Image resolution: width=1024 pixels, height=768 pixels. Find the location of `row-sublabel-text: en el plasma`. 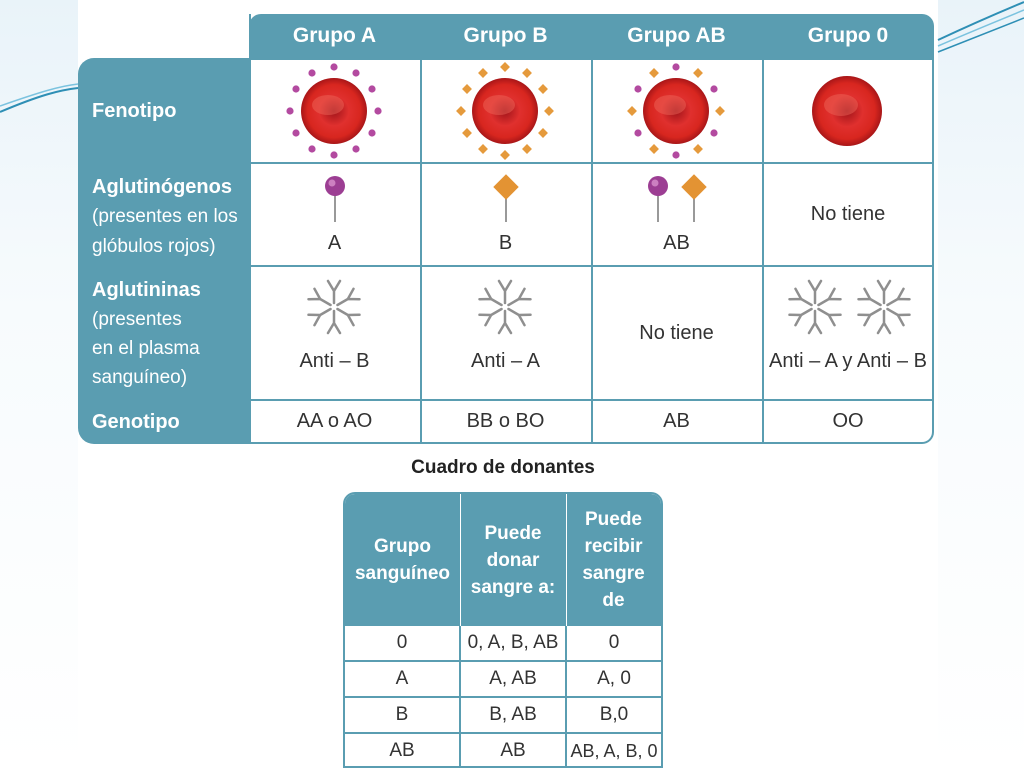

row-sublabel-text: en el plasma is located at coordinates (146, 348).